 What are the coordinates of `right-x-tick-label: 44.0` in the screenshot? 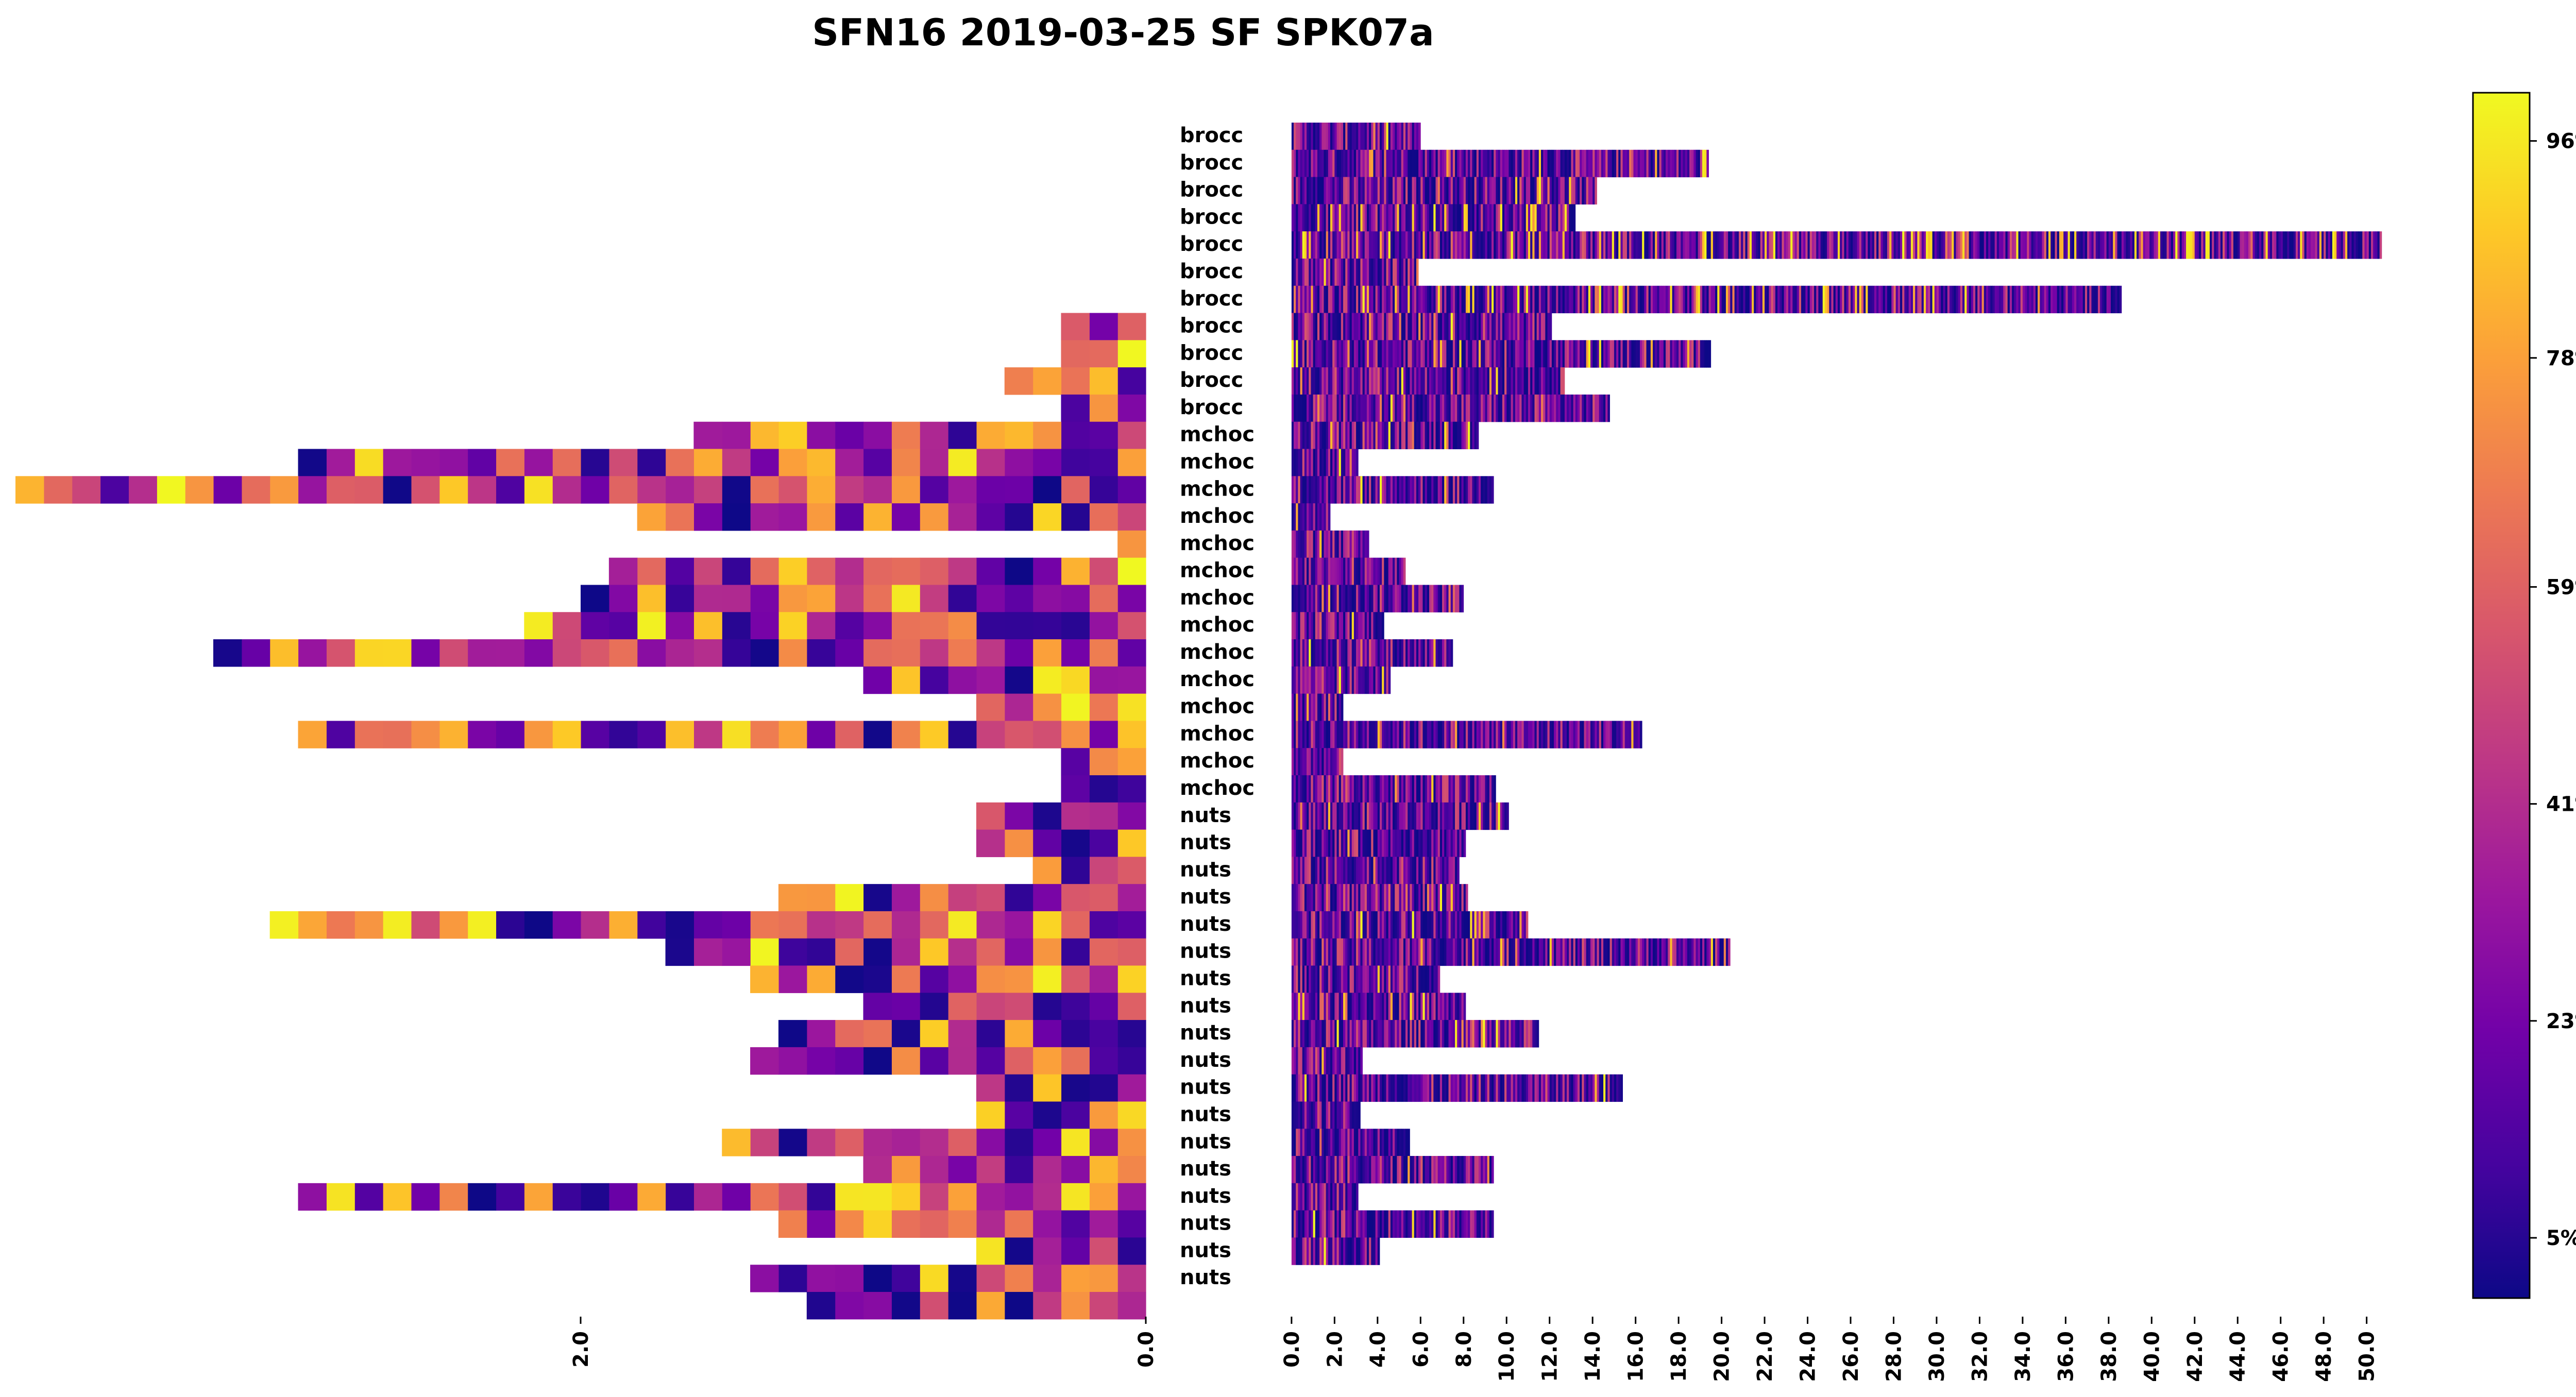 It's located at (2238, 1356).